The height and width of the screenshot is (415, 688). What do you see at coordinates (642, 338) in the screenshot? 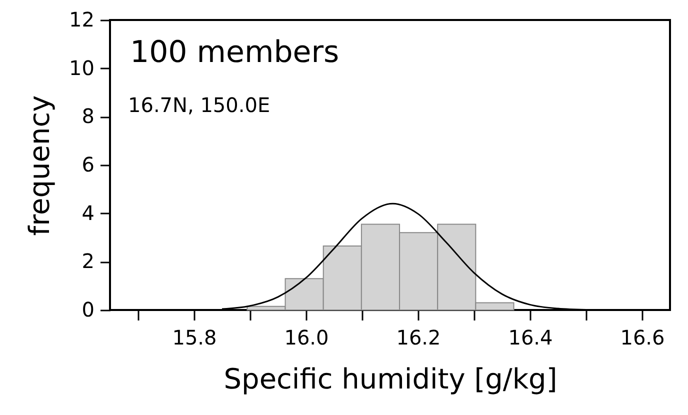
I see `x-tick-label: 16.6` at bounding box center [642, 338].